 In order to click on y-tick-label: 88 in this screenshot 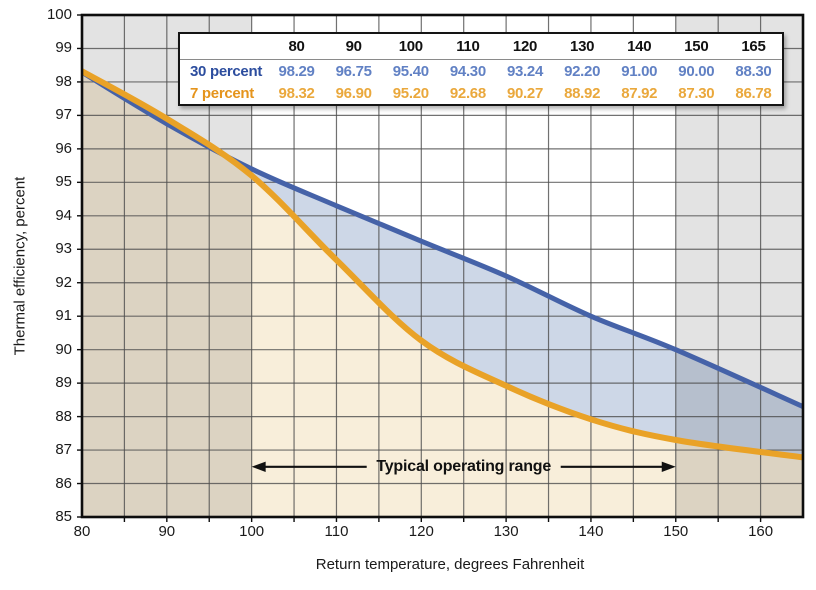, I will do `click(63, 416)`.